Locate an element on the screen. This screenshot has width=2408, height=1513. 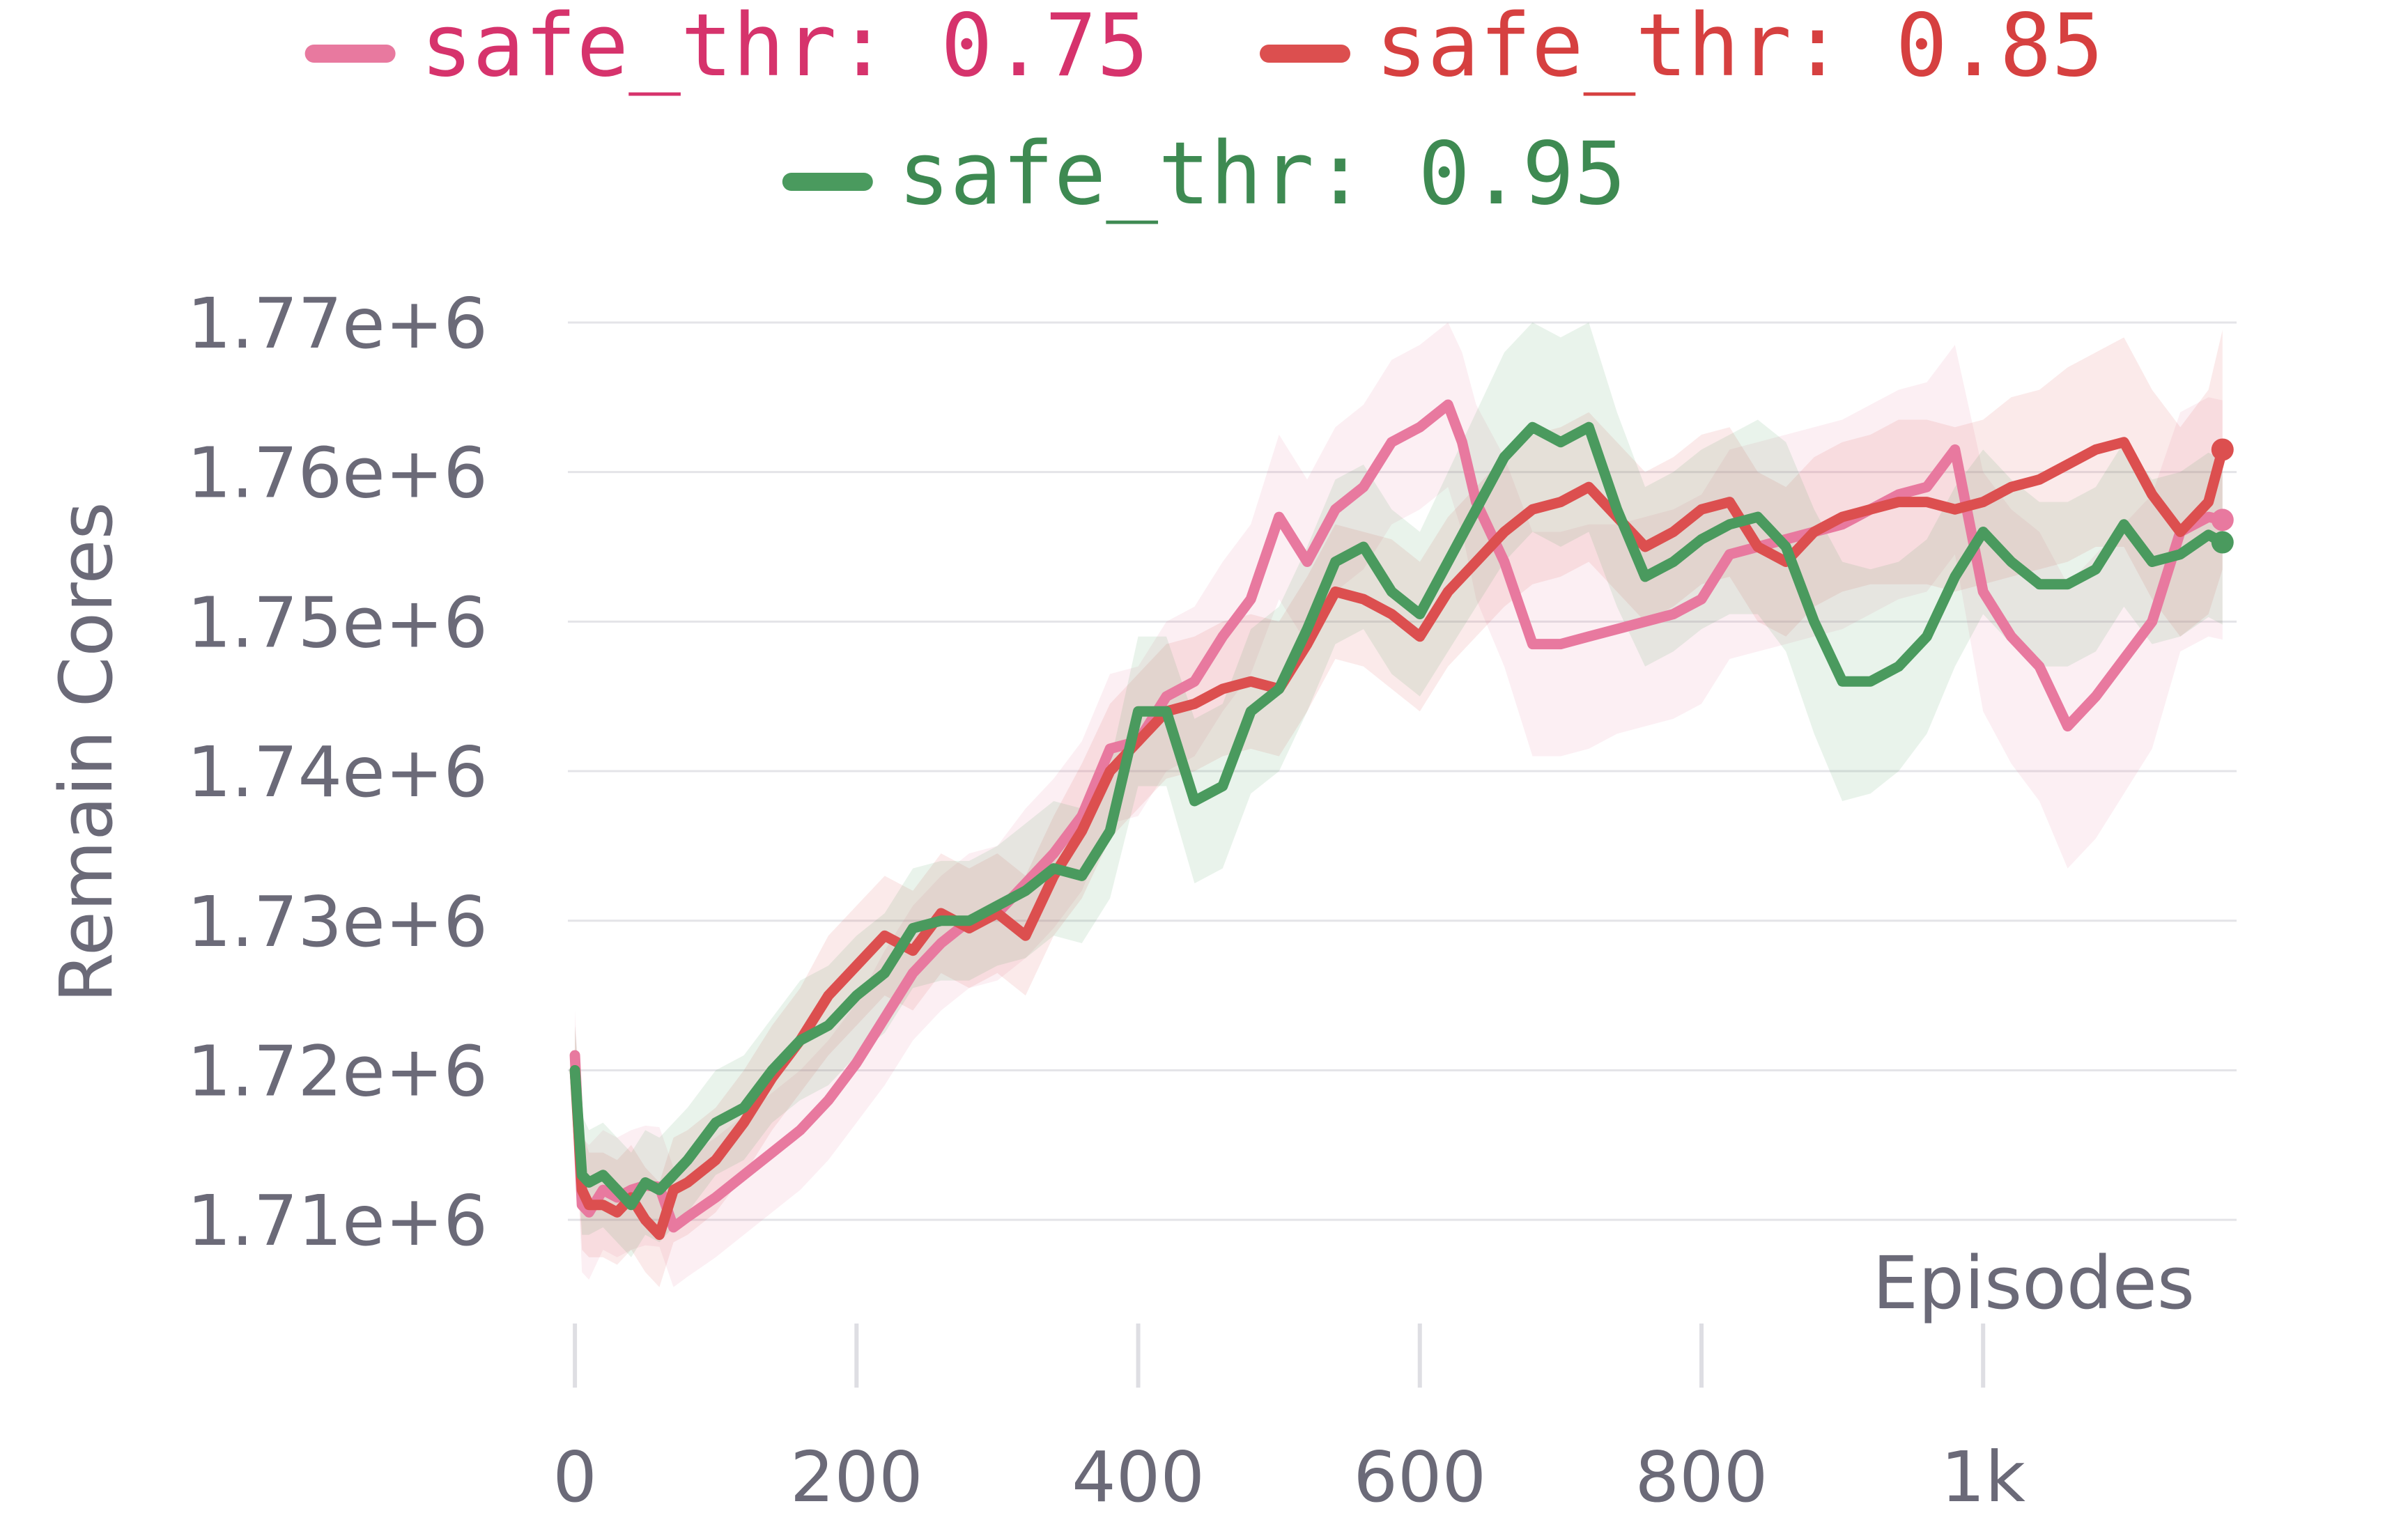
y-tick-label: 1.76e+6 is located at coordinates (338, 474).